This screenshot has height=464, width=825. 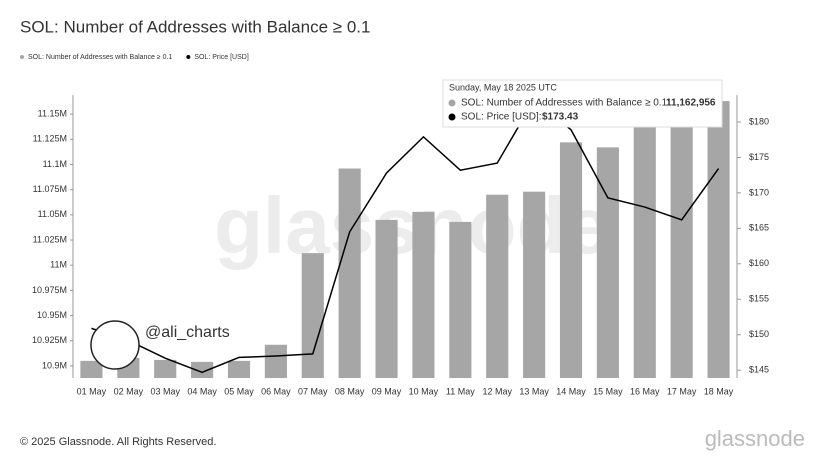 What do you see at coordinates (682, 391) in the screenshot?
I see `x-tick-label: 17 May` at bounding box center [682, 391].